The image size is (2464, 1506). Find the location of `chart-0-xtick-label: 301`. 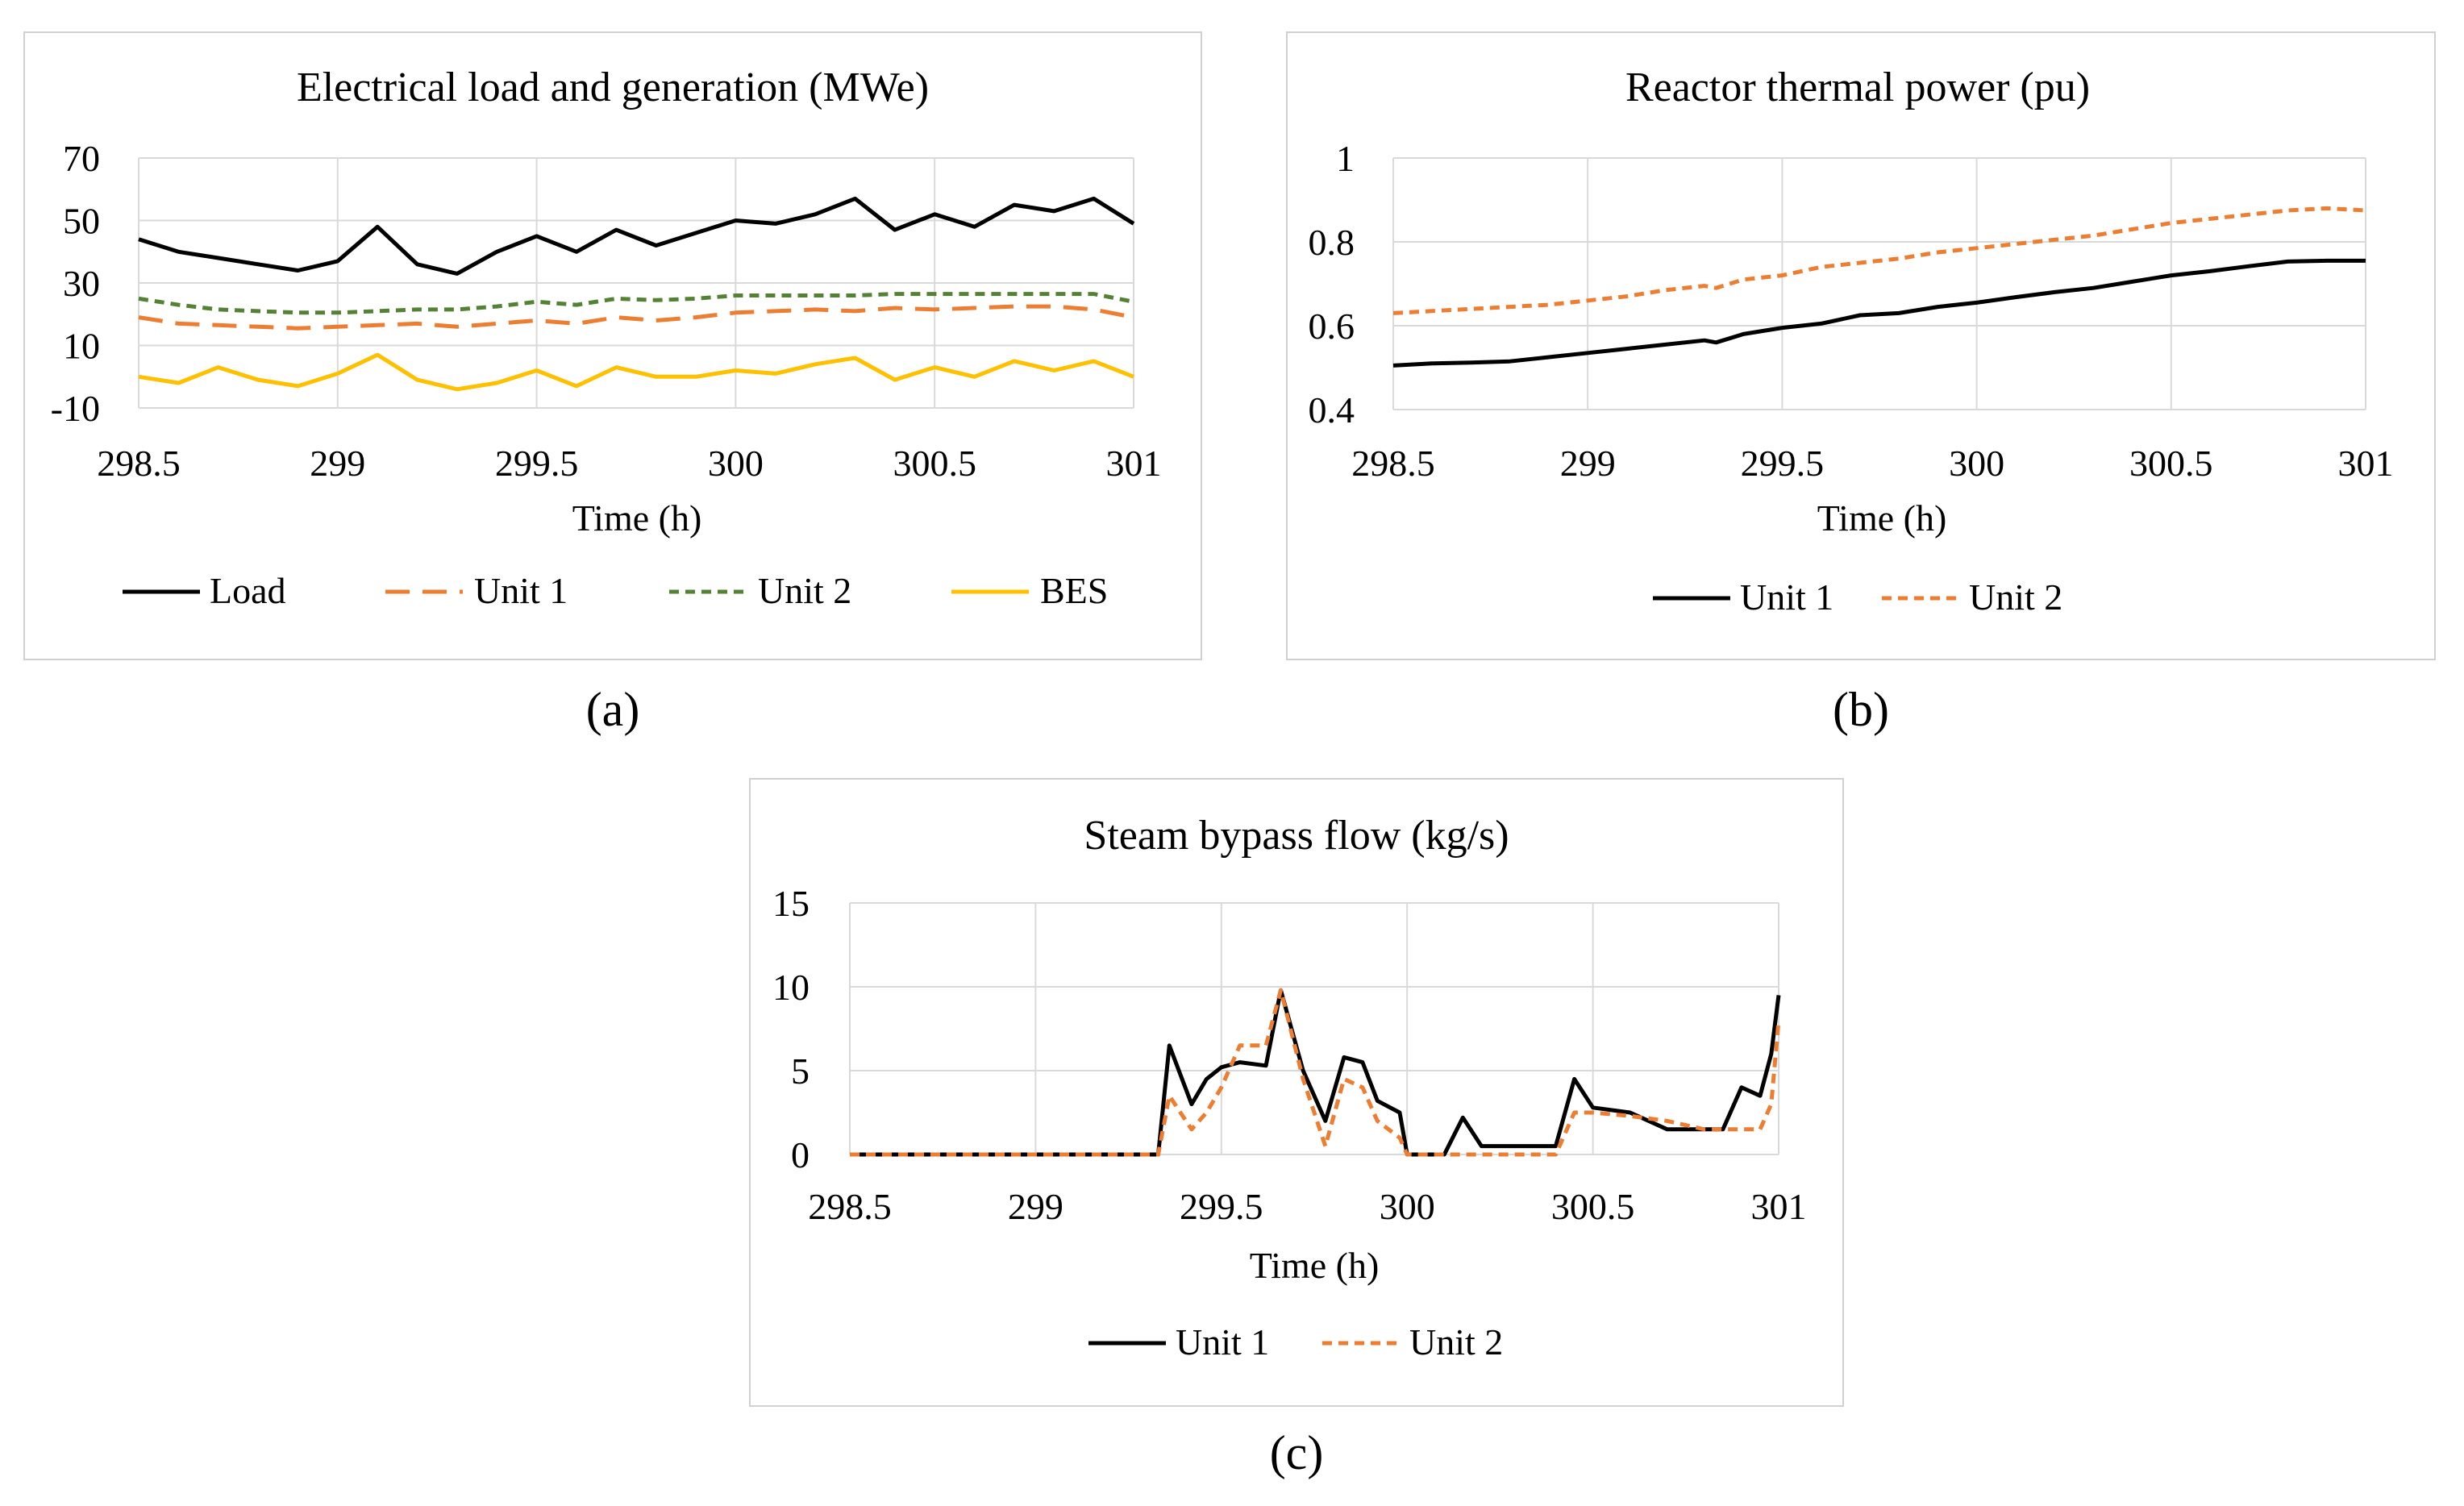

chart-0-xtick-label: 301 is located at coordinates (1134, 463).